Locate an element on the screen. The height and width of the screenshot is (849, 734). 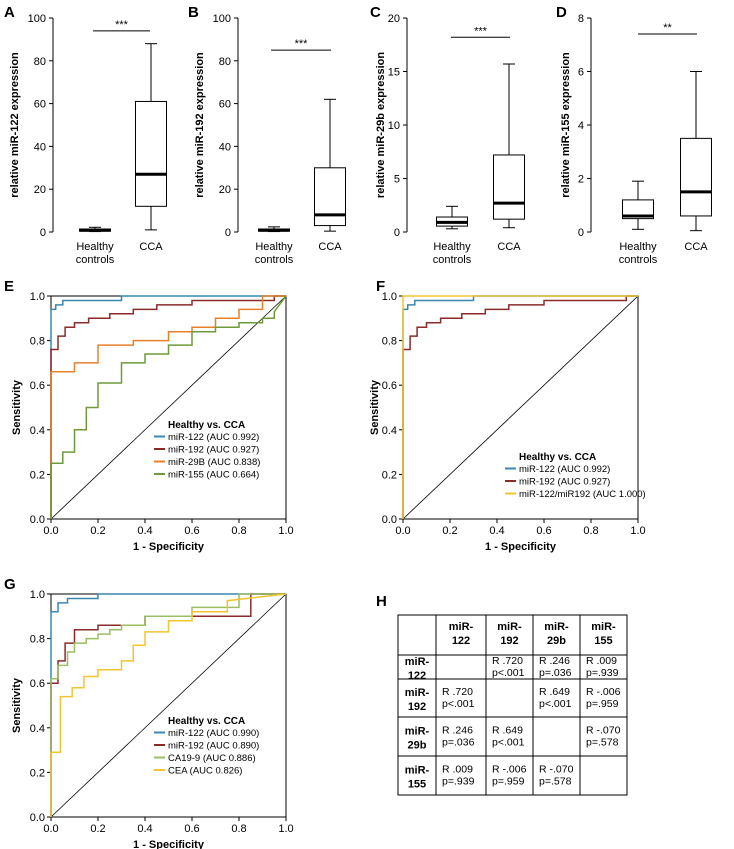
significance-stars: ** is located at coordinates (667, 28).